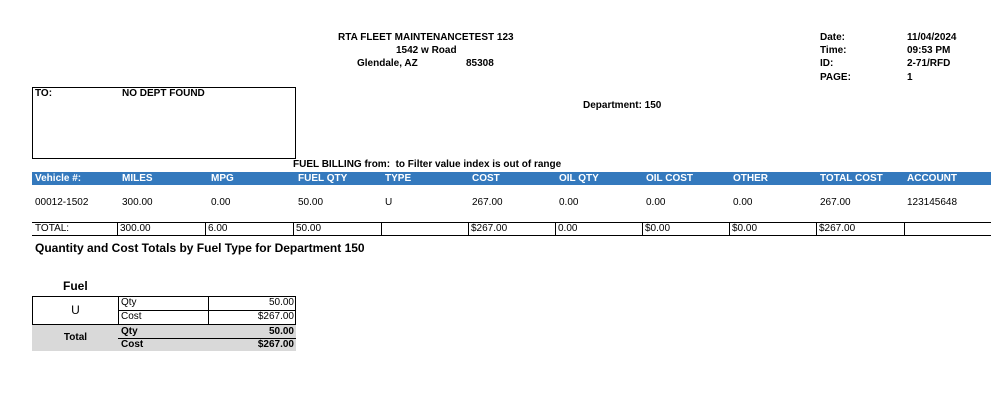 This screenshot has height=419, width=998. Describe the element at coordinates (833, 37) in the screenshot. I see `meta-label: Date:` at that location.